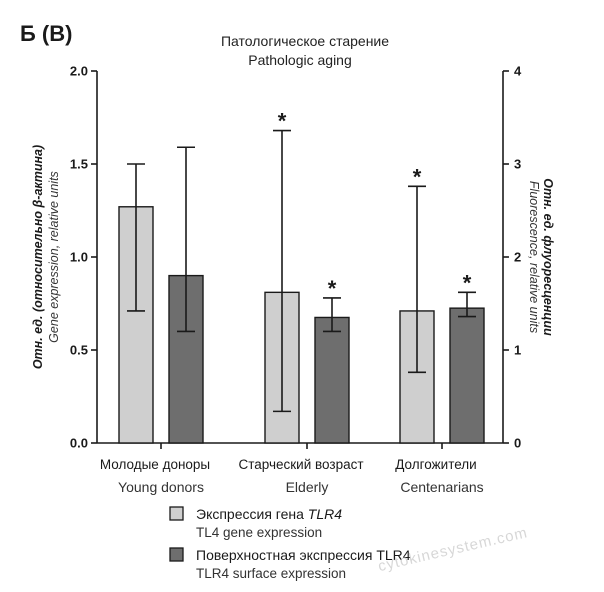 The width and height of the screenshot is (604, 592). Describe the element at coordinates (161, 487) in the screenshot. I see `category-label-en: Young donors` at that location.